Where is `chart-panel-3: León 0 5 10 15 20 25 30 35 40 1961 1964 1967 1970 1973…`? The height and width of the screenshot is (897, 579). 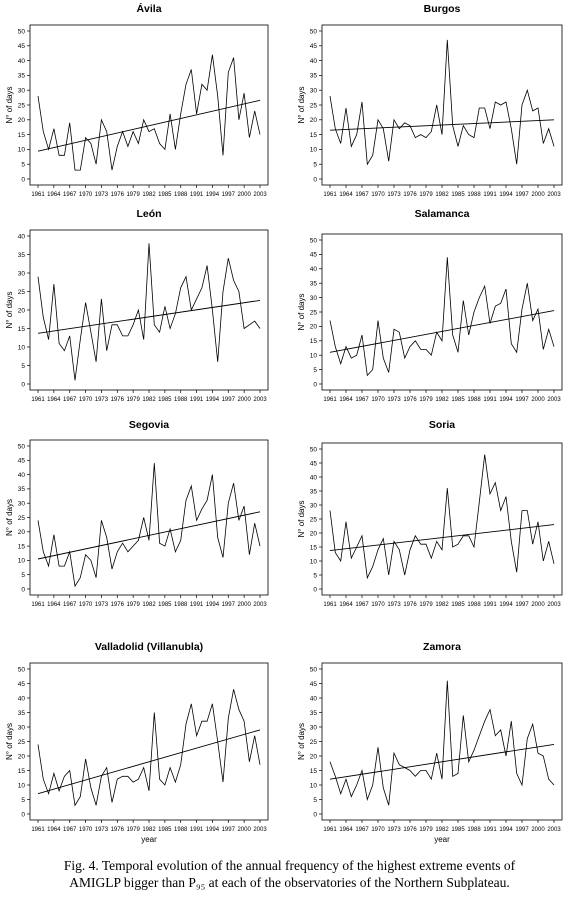 chart-panel-3: León 0 5 10 15 20 25 30 35 40 1961 1964 1967 1970 1973… is located at coordinates (137, 305).